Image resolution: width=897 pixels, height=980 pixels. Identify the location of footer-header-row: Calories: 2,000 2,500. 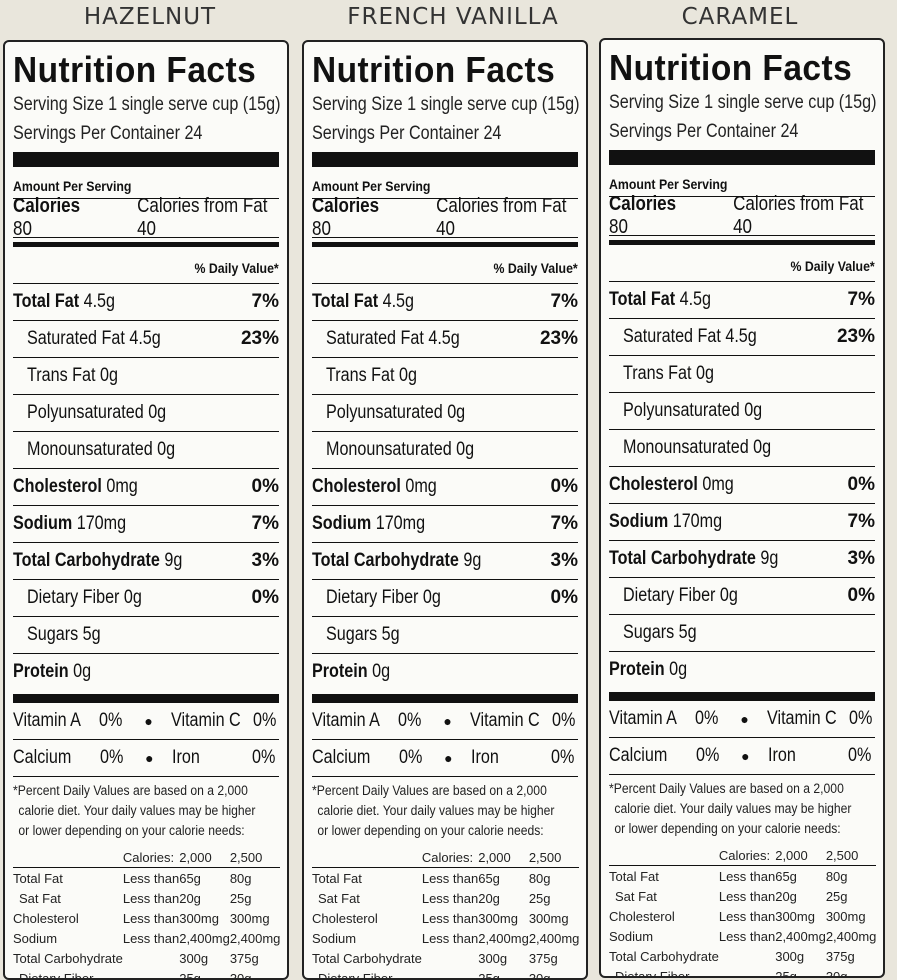
(743, 855).